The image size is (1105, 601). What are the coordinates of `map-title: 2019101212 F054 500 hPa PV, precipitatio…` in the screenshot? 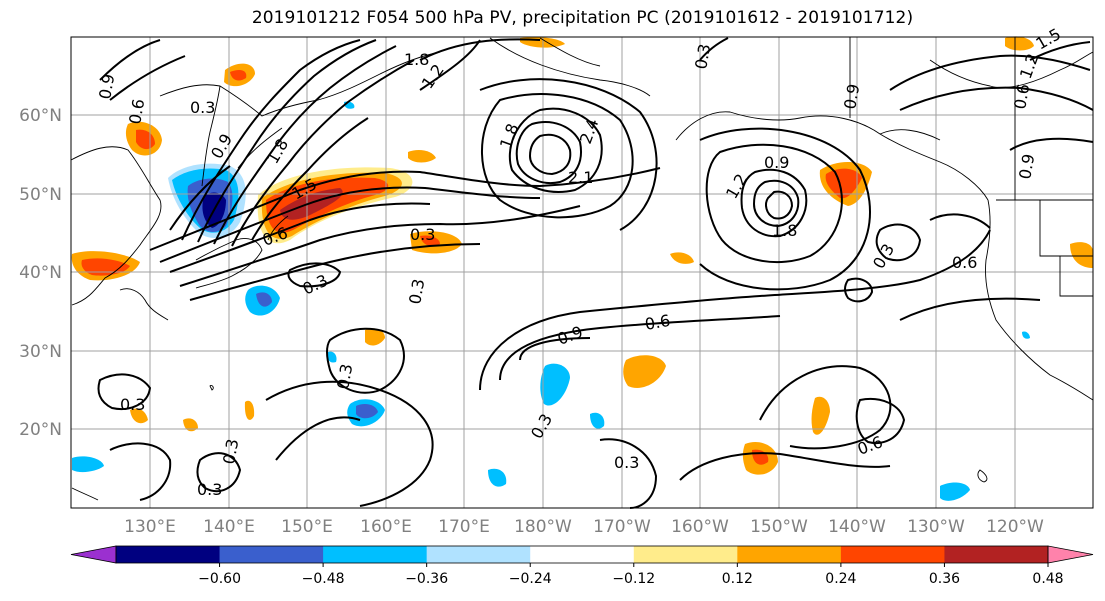 It's located at (582, 18).